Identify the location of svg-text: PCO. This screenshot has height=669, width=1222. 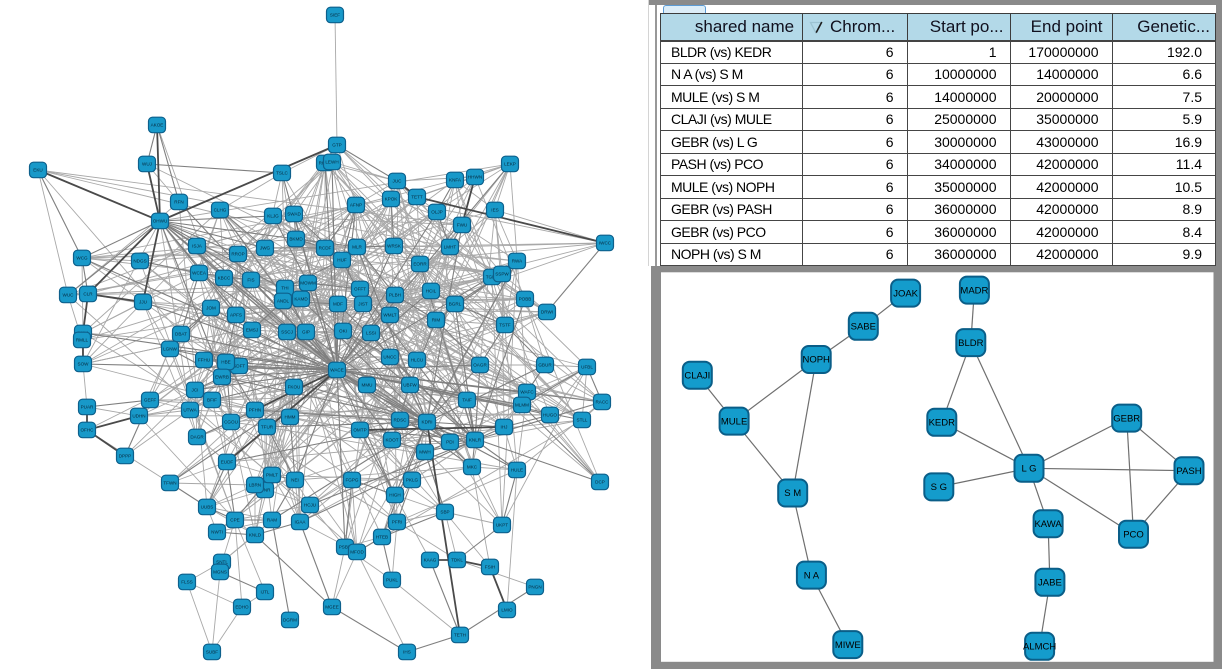
(1133, 534).